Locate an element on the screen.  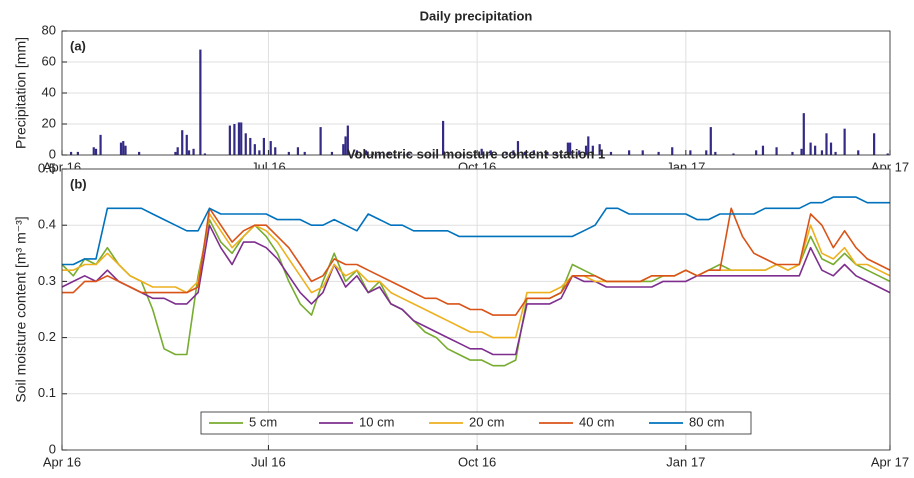
legend-label: 10 cm is located at coordinates (376, 421).